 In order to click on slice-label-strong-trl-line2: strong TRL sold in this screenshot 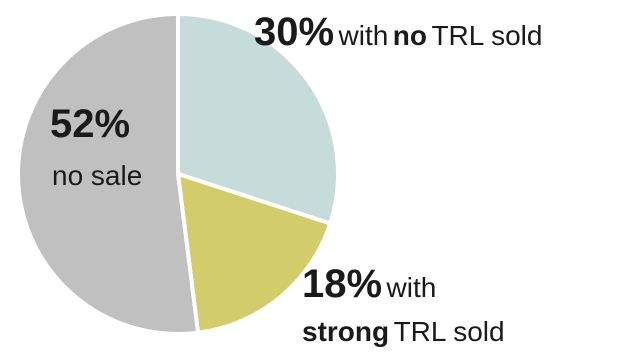, I will do `click(403, 332)`.